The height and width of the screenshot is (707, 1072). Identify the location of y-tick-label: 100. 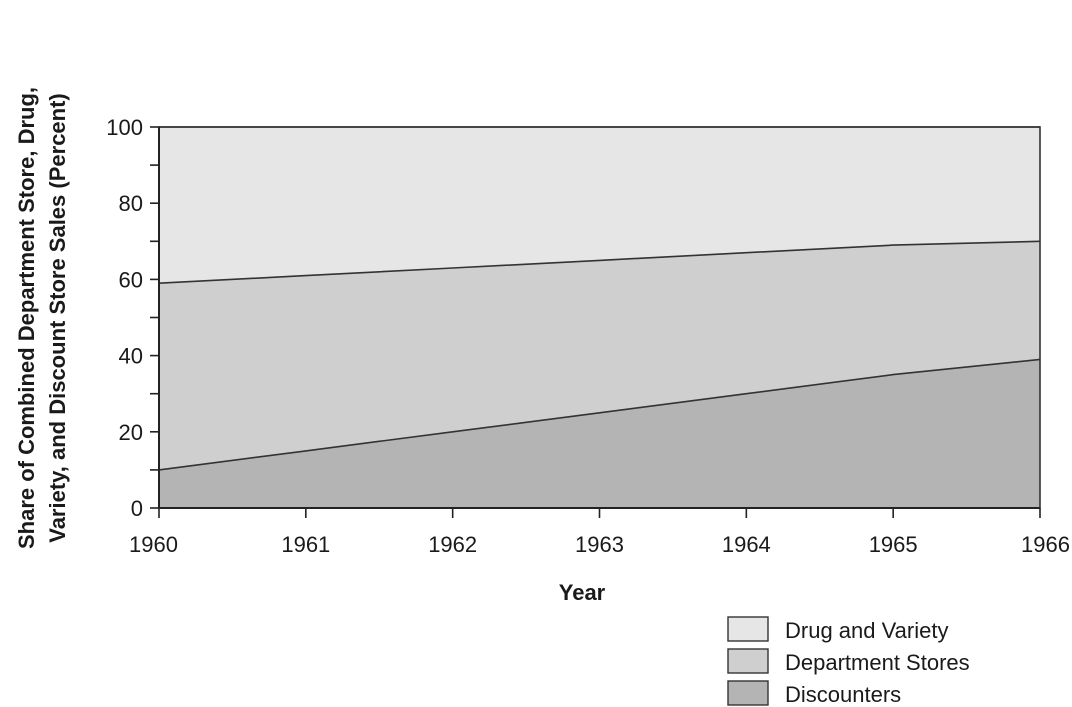
(124, 127).